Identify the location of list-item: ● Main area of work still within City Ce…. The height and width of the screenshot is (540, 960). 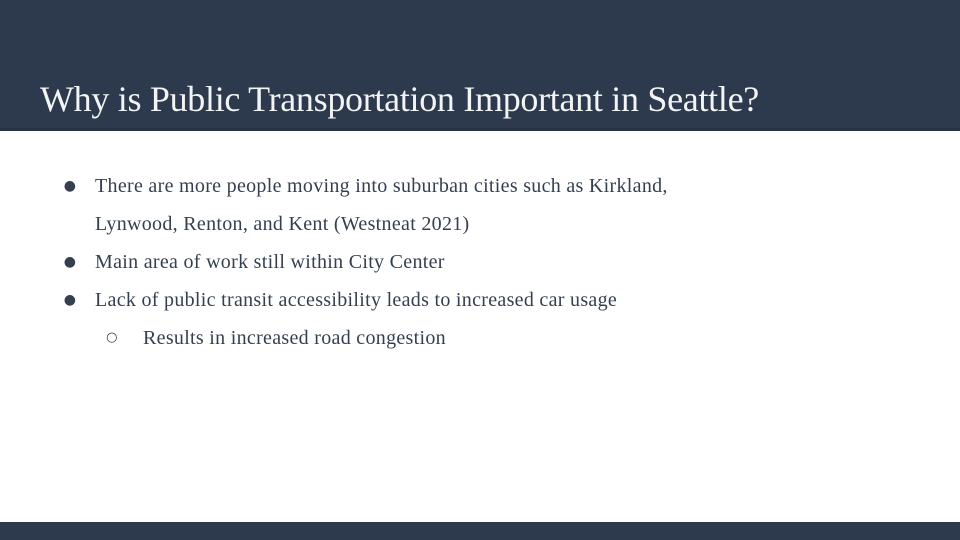
(435, 262).